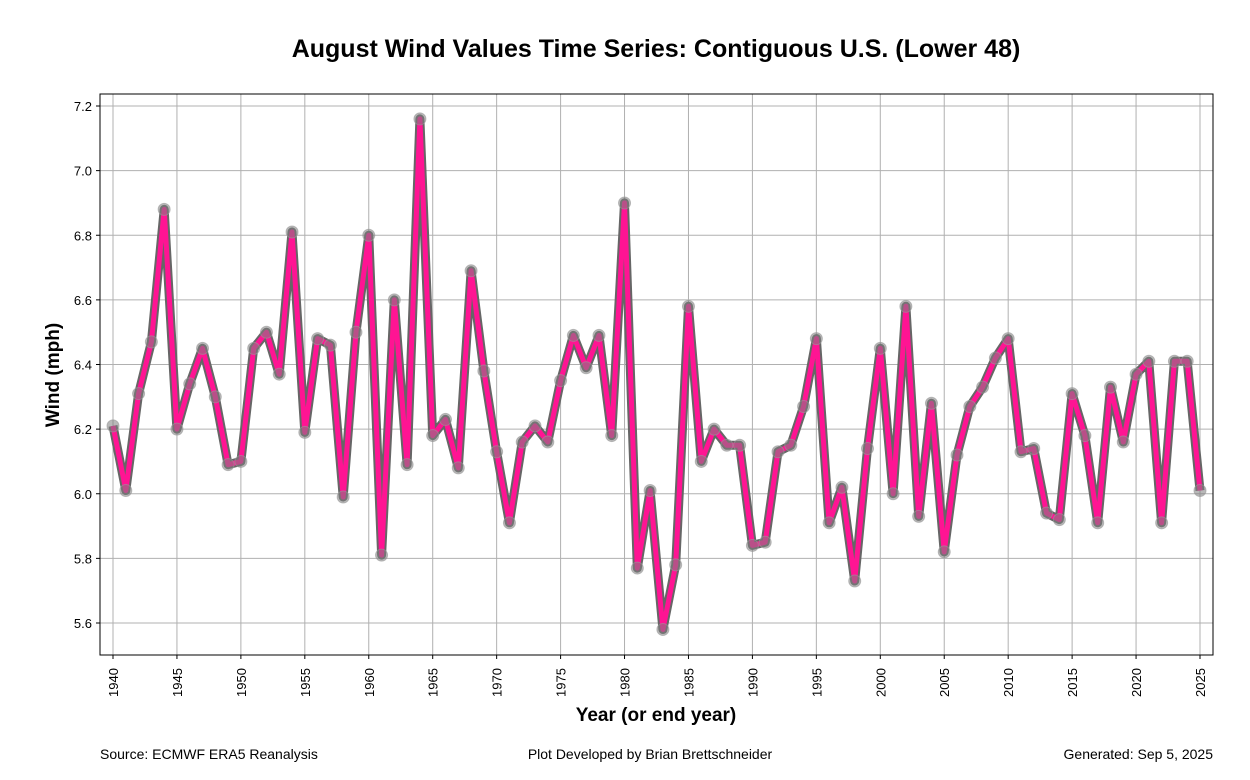  I want to click on y-tick-label: 6.2, so click(83, 429).